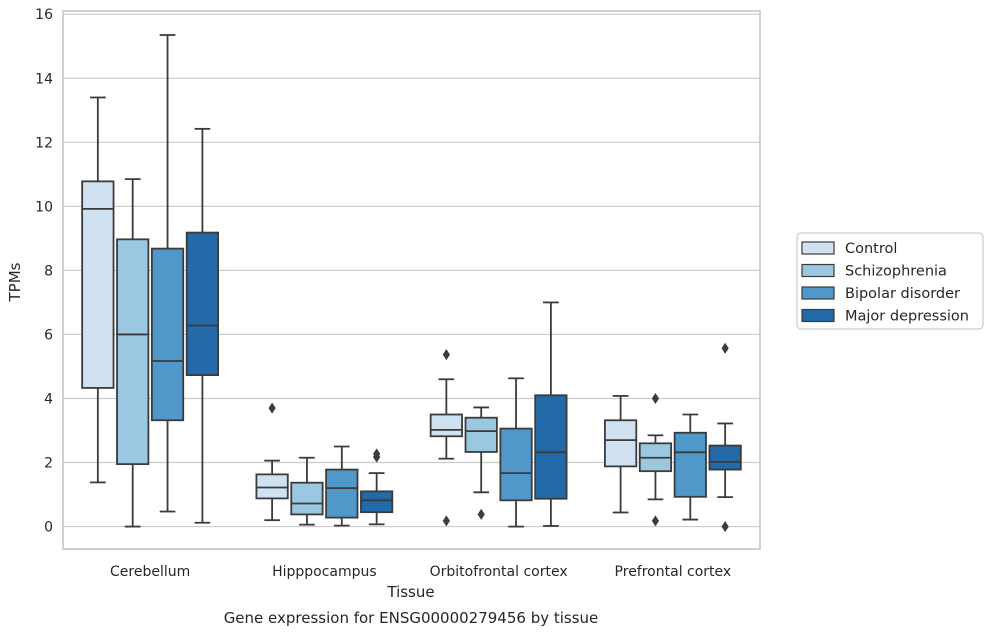 The image size is (992, 636). I want to click on y-tick-label: 12, so click(44, 143).